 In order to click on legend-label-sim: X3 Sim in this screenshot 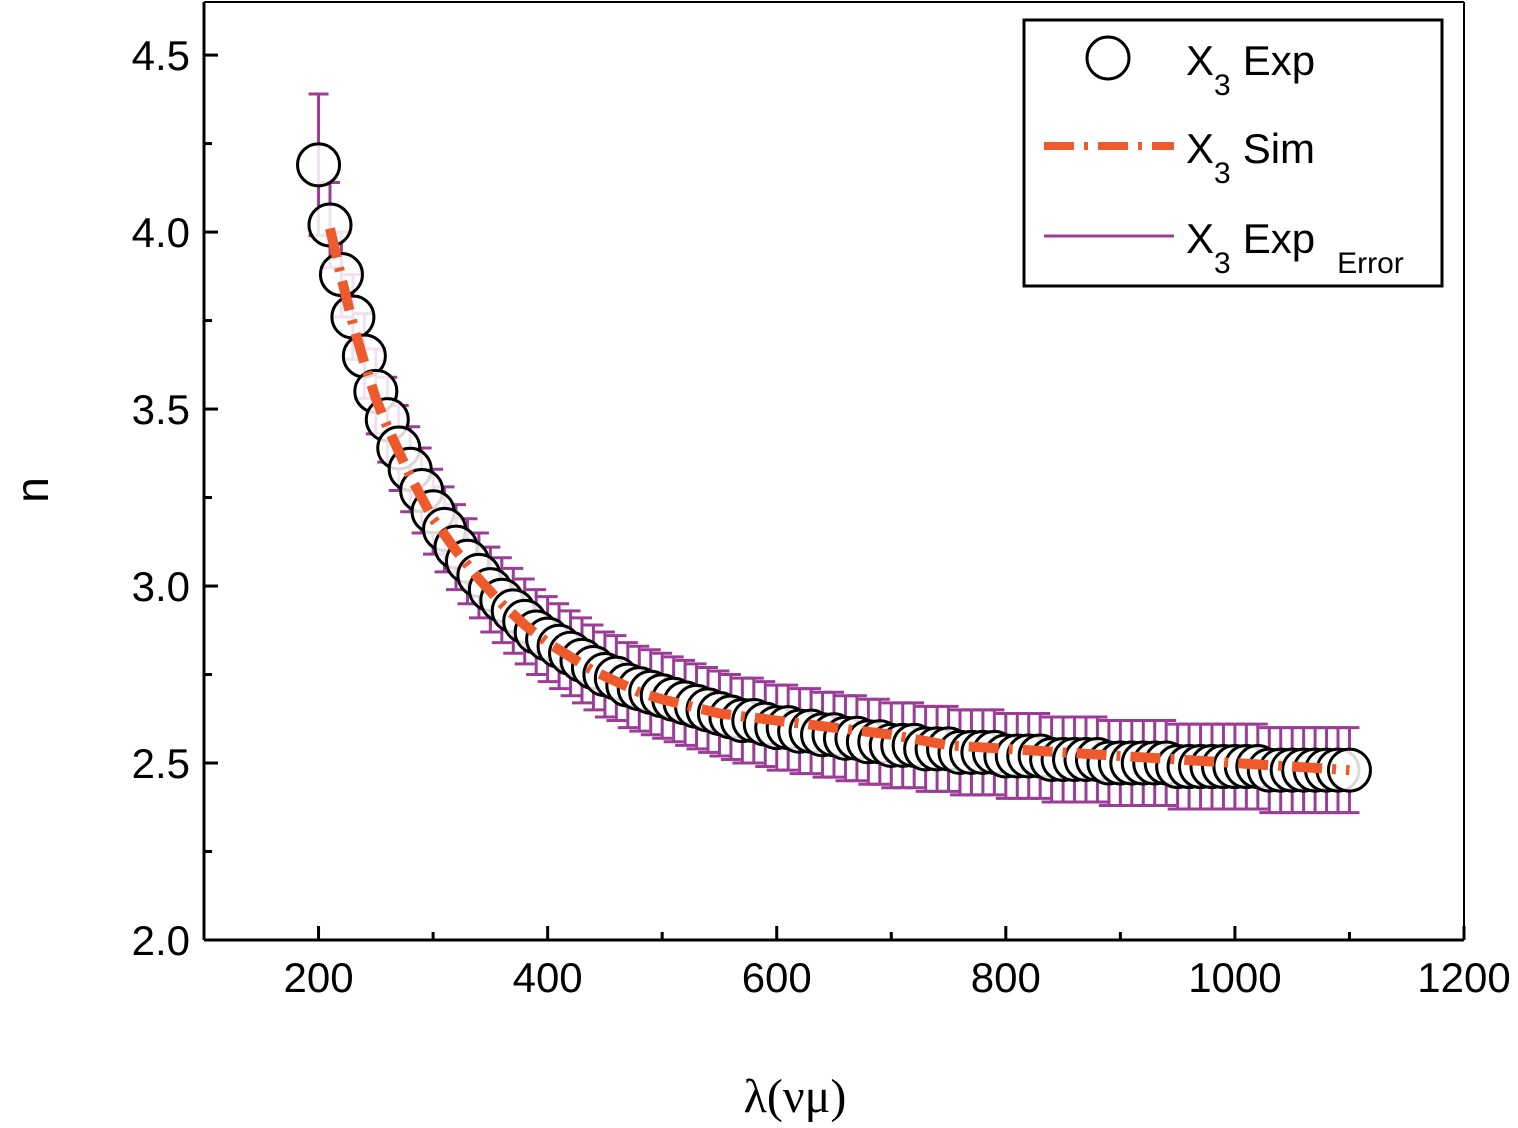, I will do `click(1250, 157)`.